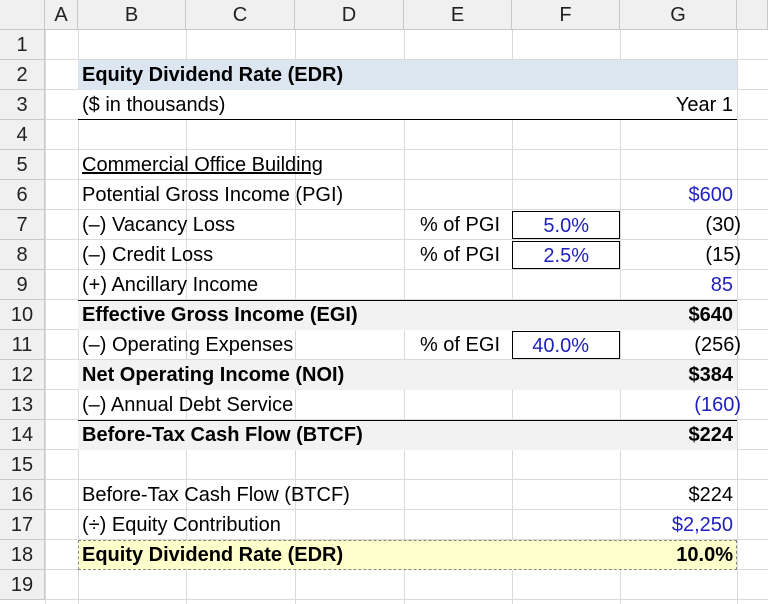 The width and height of the screenshot is (768, 604). What do you see at coordinates (22, 585) in the screenshot?
I see `row-header: 19` at bounding box center [22, 585].